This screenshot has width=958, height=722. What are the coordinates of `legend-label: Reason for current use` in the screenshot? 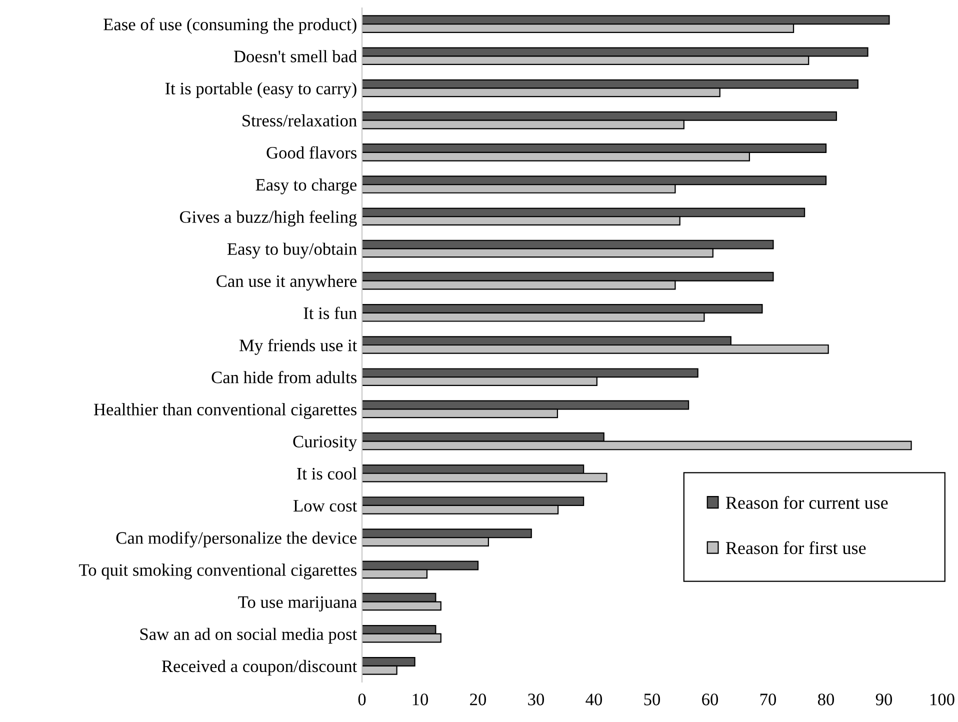 It's located at (807, 502).